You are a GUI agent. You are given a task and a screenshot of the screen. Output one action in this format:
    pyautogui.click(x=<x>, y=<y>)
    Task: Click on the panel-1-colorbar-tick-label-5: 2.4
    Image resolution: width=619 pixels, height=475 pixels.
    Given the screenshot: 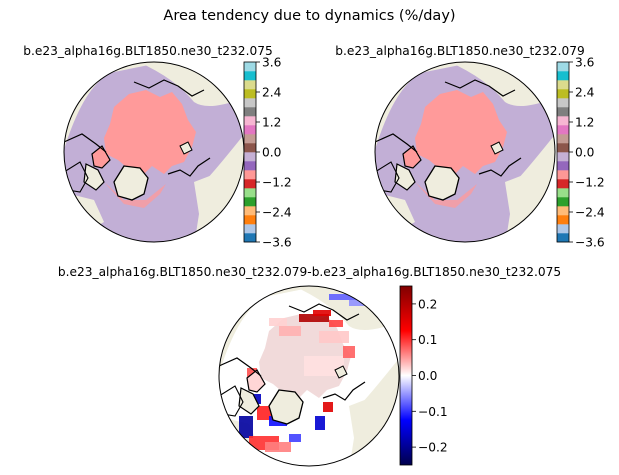 What is the action you would take?
    pyautogui.click(x=272, y=93)
    